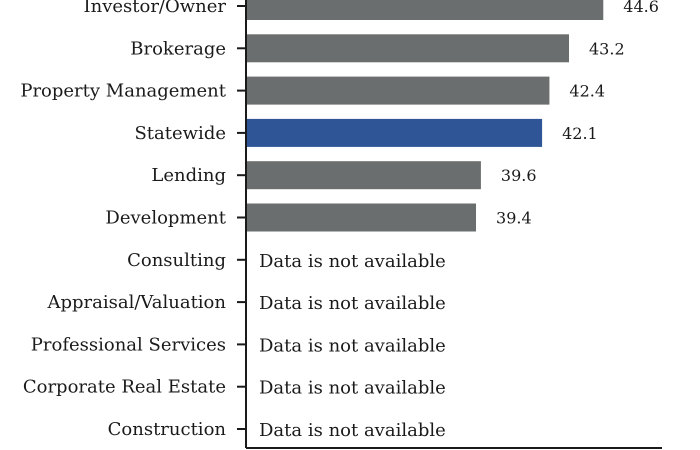 This screenshot has height=450, width=700. What do you see at coordinates (352, 388) in the screenshot?
I see `not-available-label-corporate-real-estate: Data is not available` at bounding box center [352, 388].